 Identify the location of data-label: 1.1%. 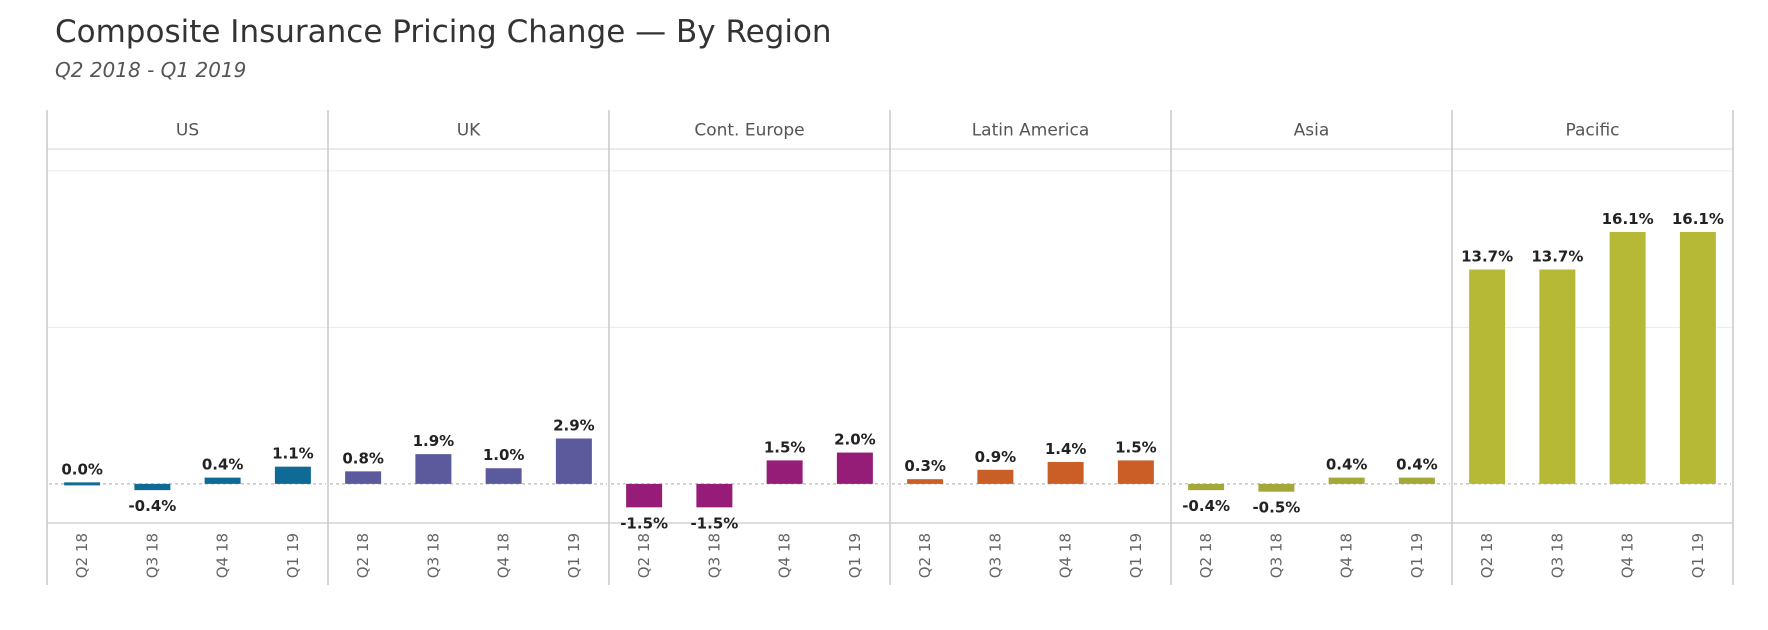
(293, 454).